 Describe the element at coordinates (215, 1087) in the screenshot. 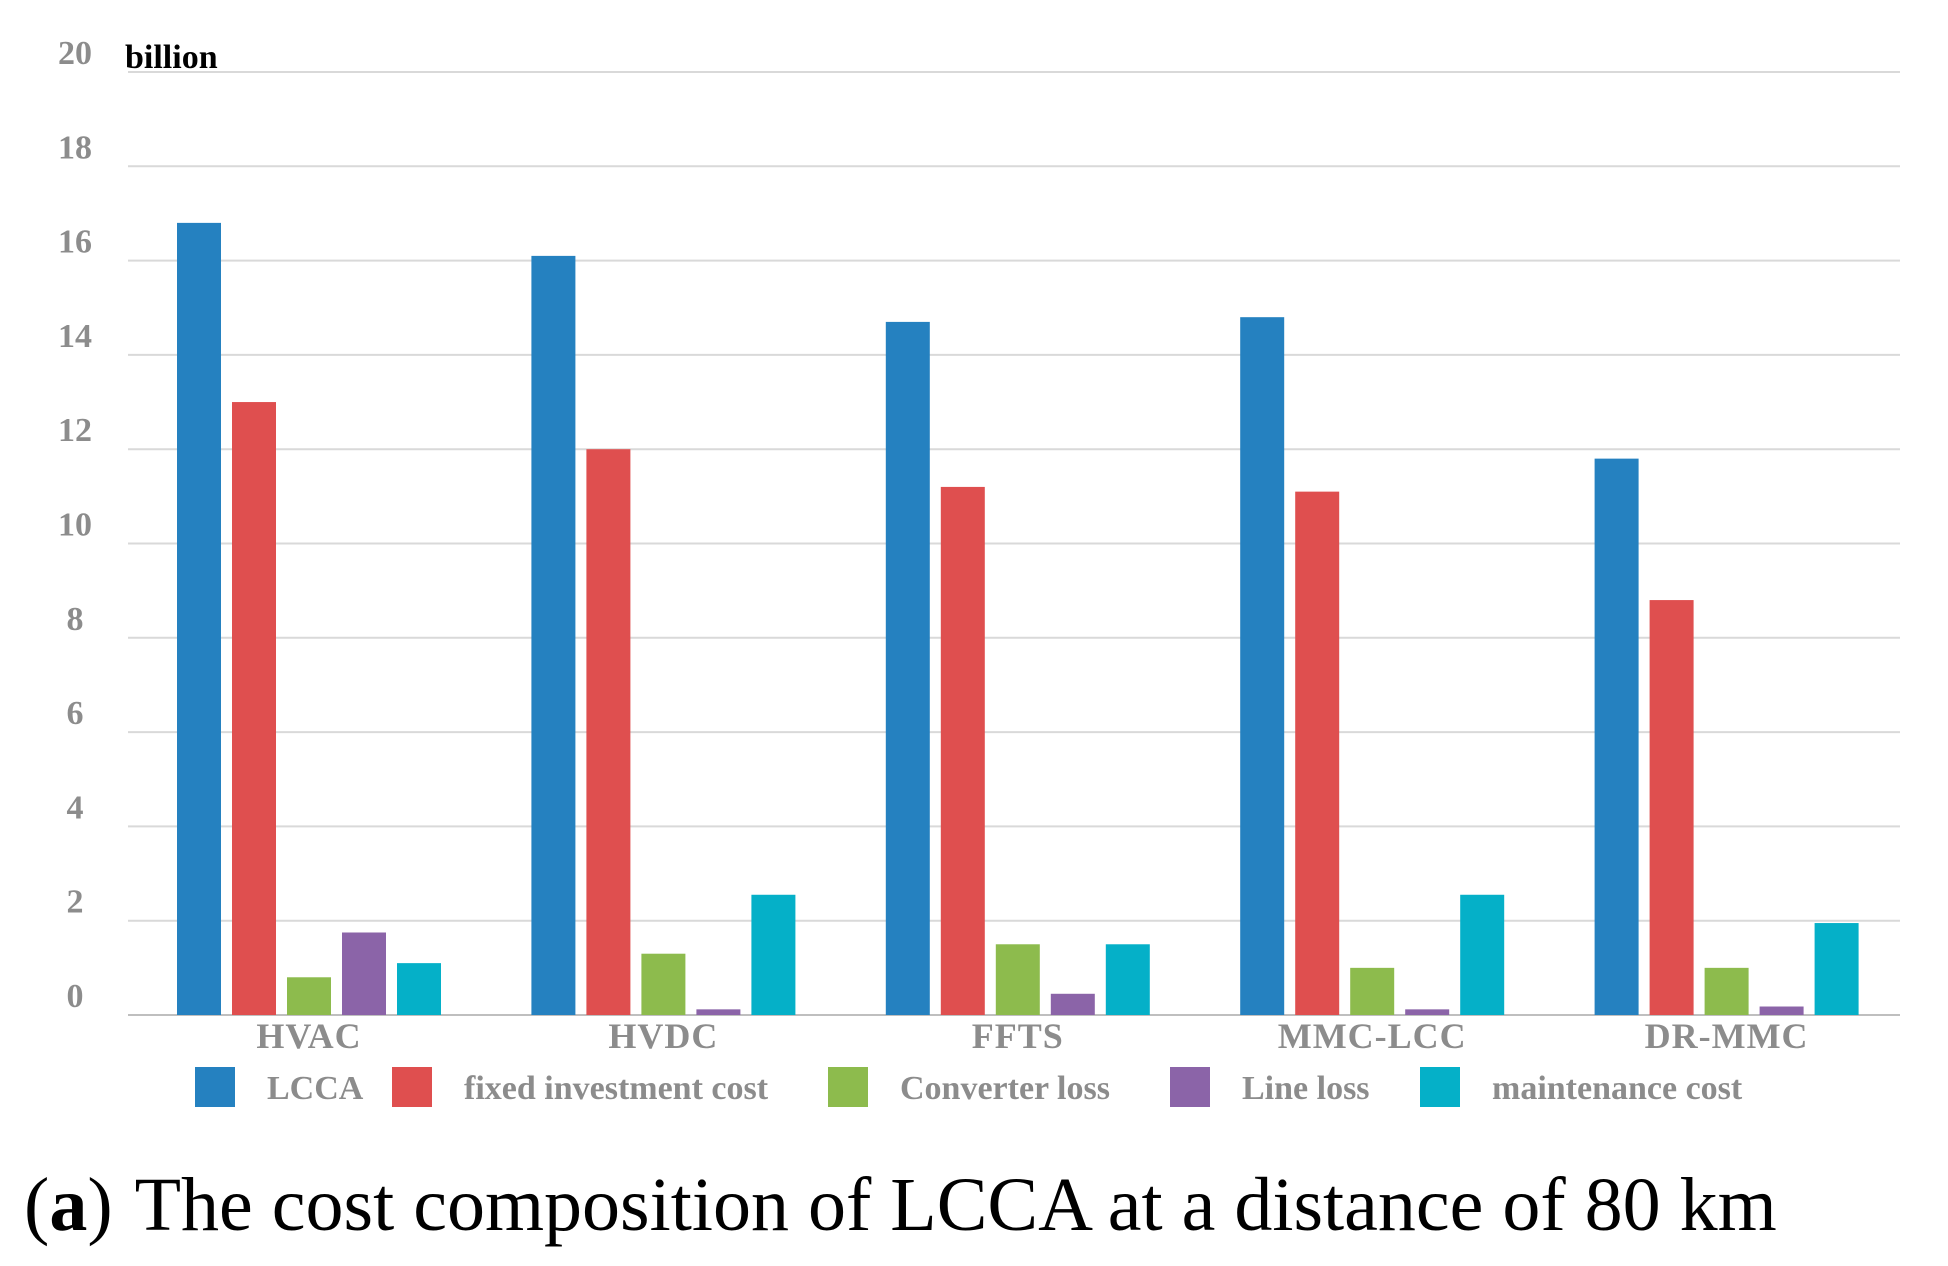

I see `legend-swatch-lcca` at that location.